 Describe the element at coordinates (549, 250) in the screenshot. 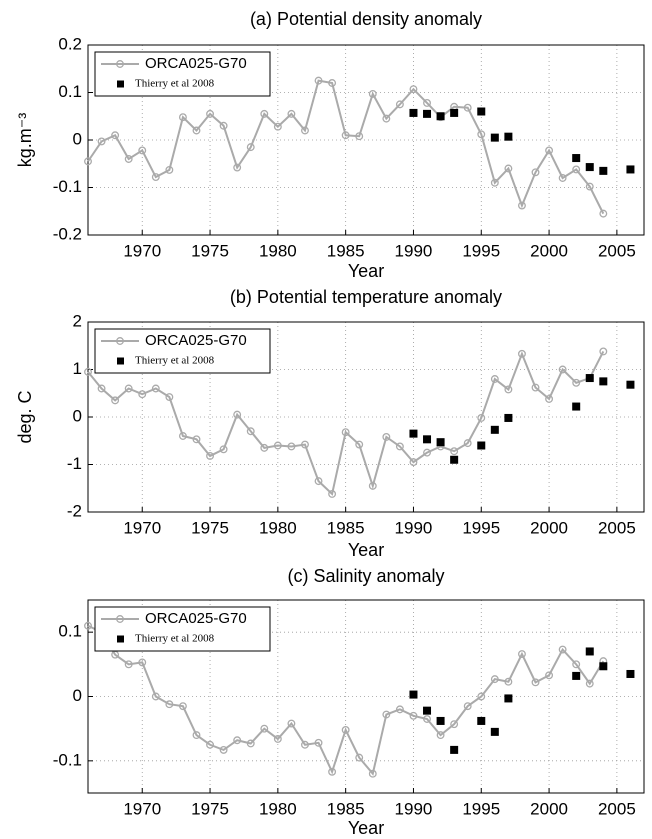

I see `x-tick-label: 2000` at that location.